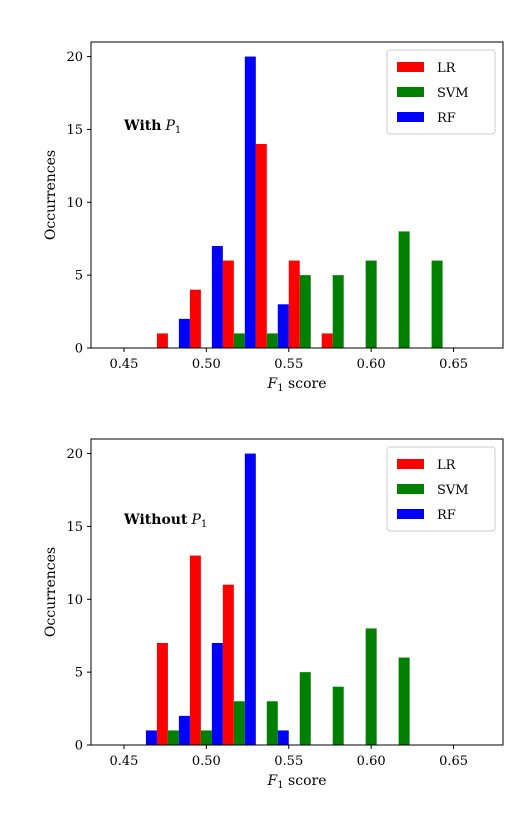 The height and width of the screenshot is (829, 512). I want to click on bar-lr-0.55, so click(294, 304).